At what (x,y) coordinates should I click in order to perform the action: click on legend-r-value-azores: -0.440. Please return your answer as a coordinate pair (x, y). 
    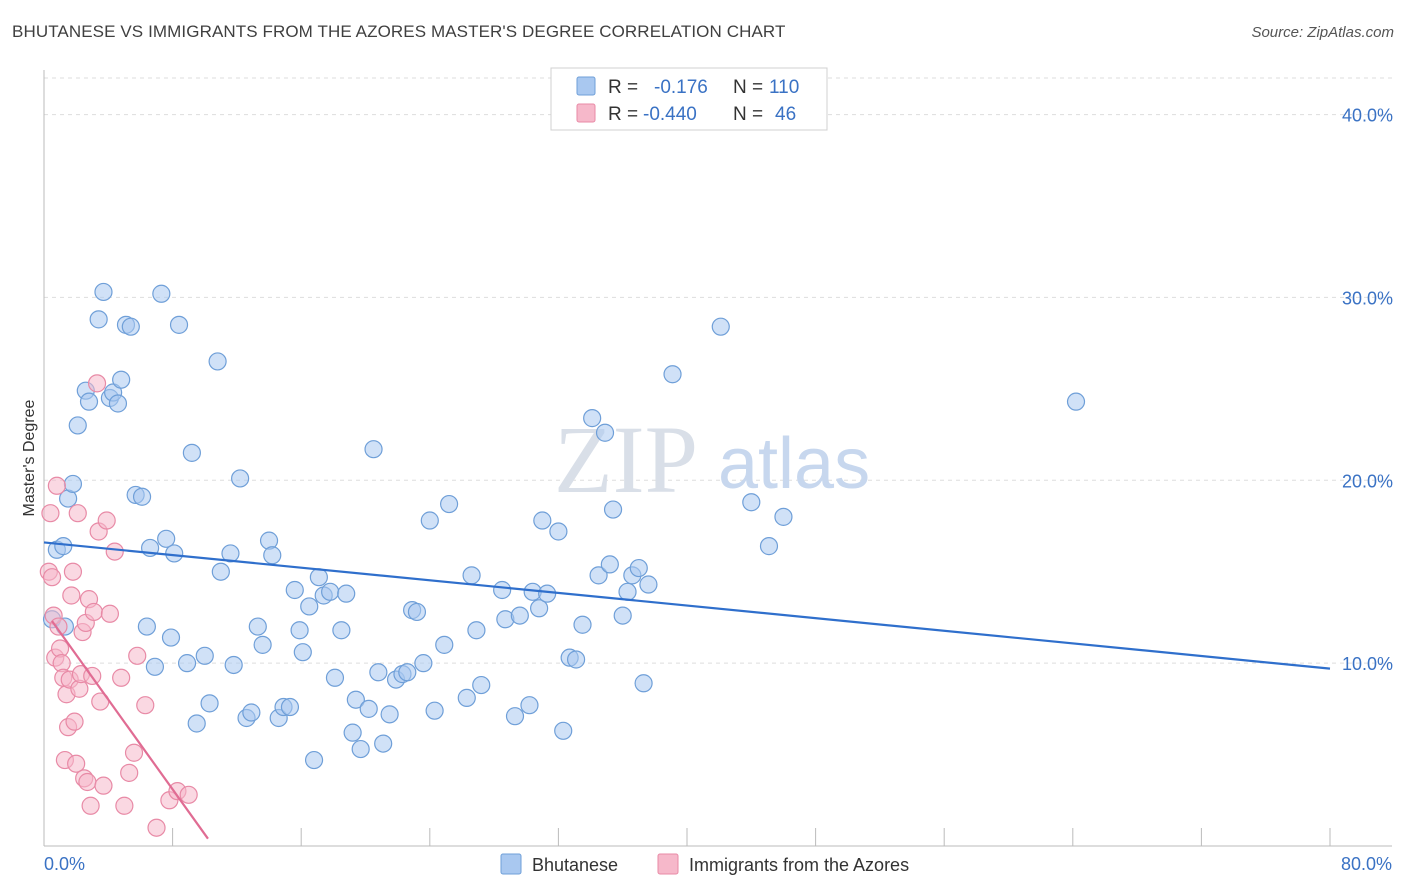
    Looking at the image, I should click on (670, 114).